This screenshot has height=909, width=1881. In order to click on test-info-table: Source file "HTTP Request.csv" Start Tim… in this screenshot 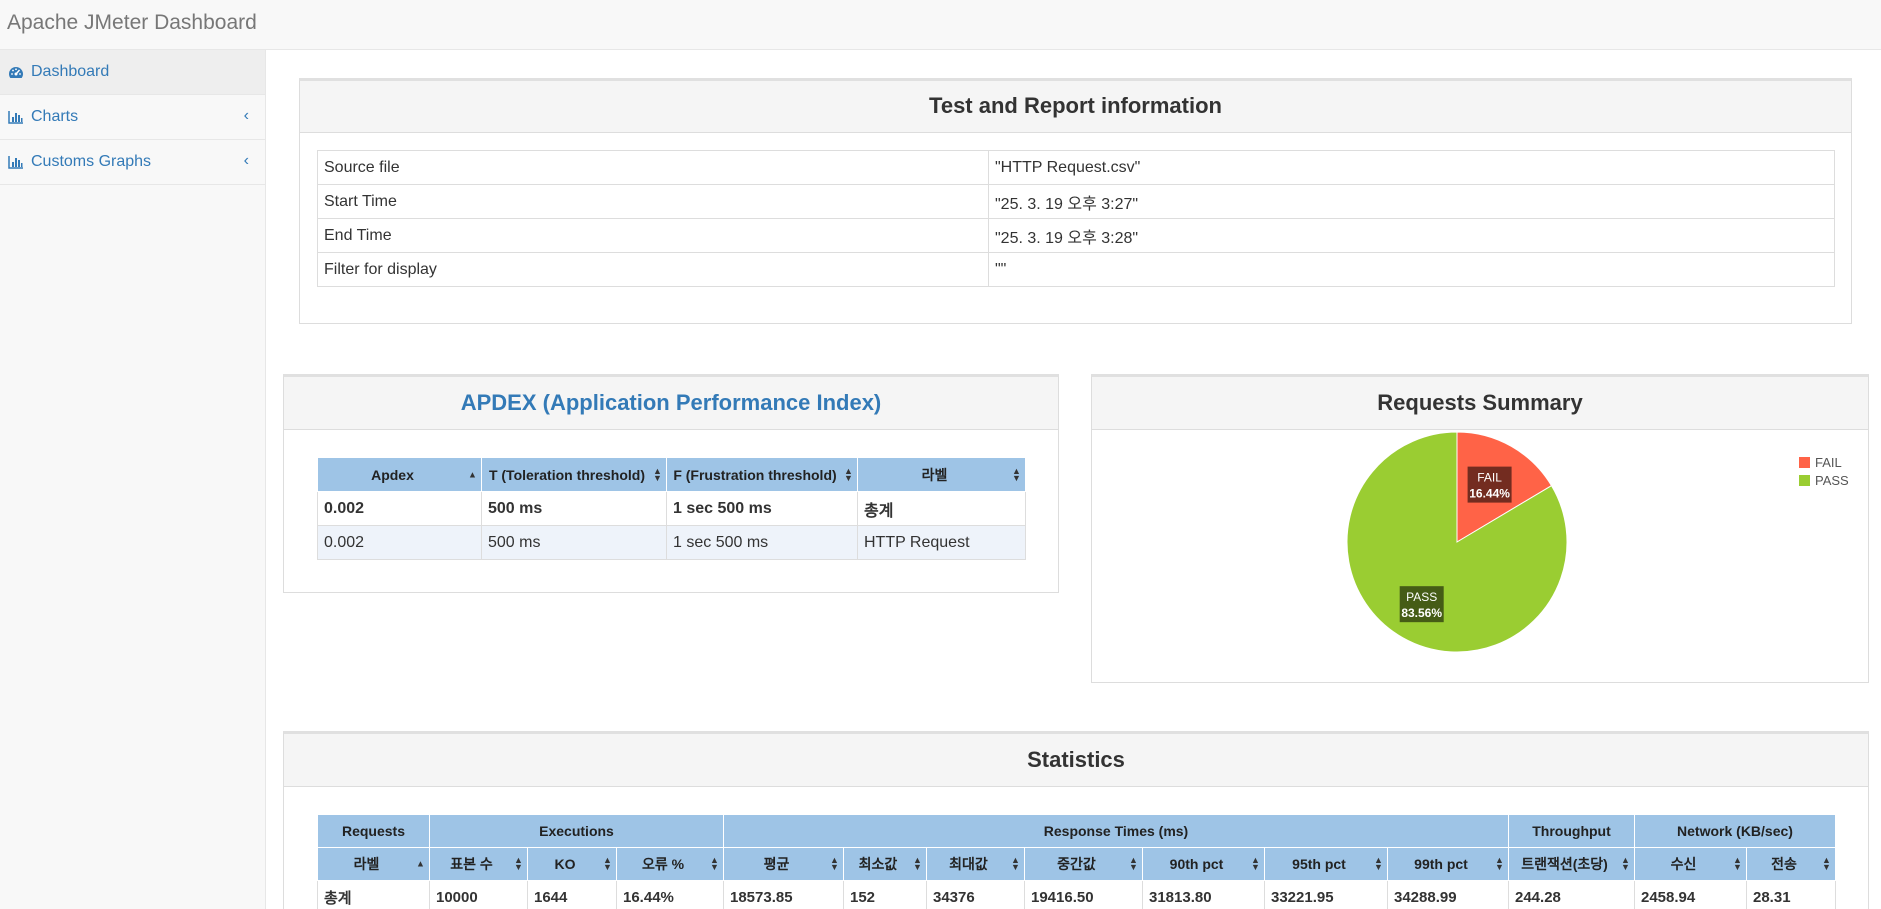, I will do `click(1076, 218)`.